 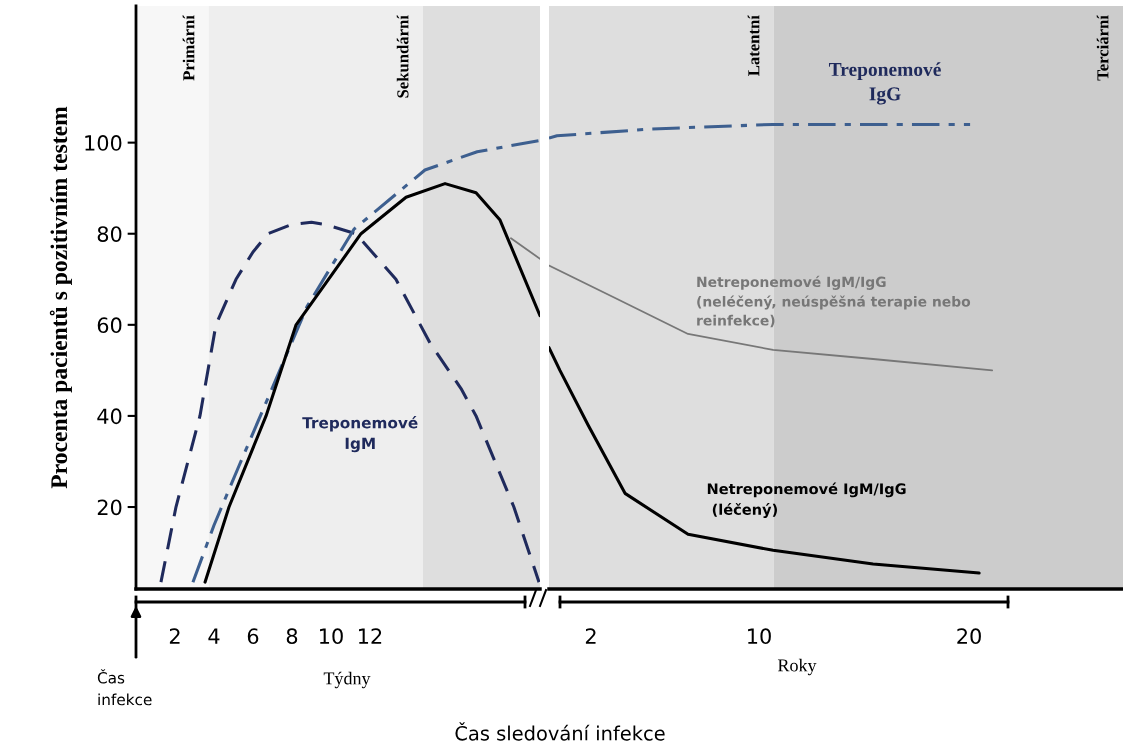 What do you see at coordinates (188, 47) in the screenshot?
I see `band-label: Primární` at bounding box center [188, 47].